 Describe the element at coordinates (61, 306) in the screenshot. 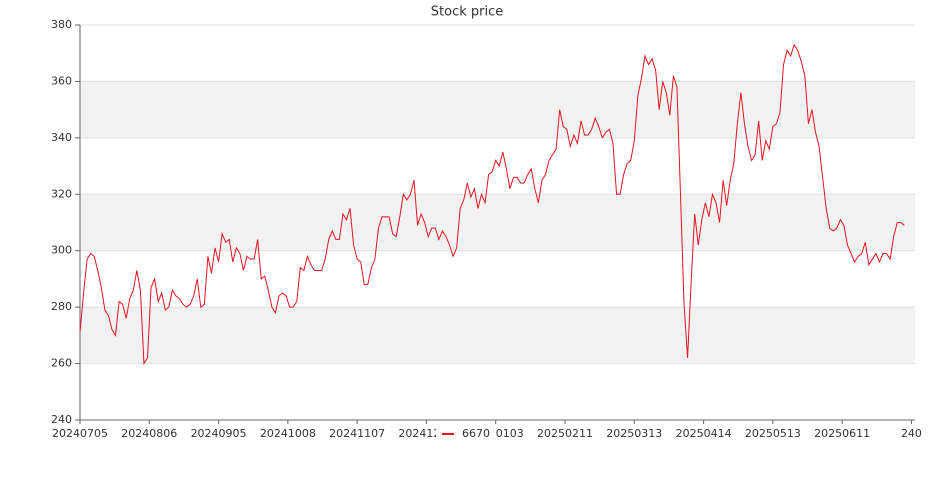

I see `y-tick-label: 280` at that location.